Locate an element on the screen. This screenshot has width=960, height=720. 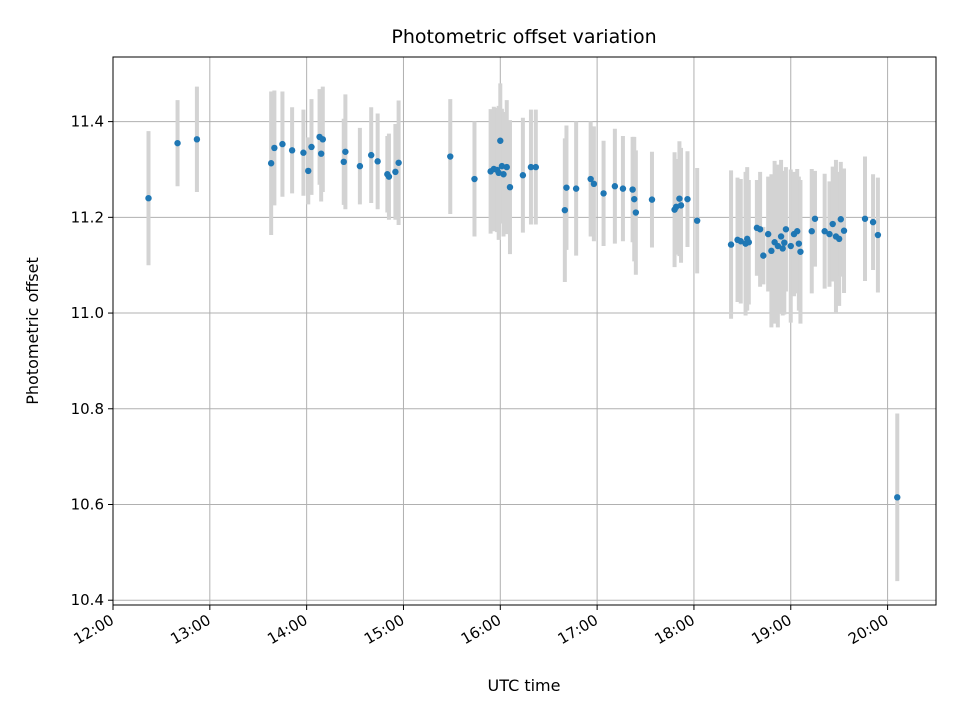
y-tick-label: 11.0 is located at coordinates (87, 313).